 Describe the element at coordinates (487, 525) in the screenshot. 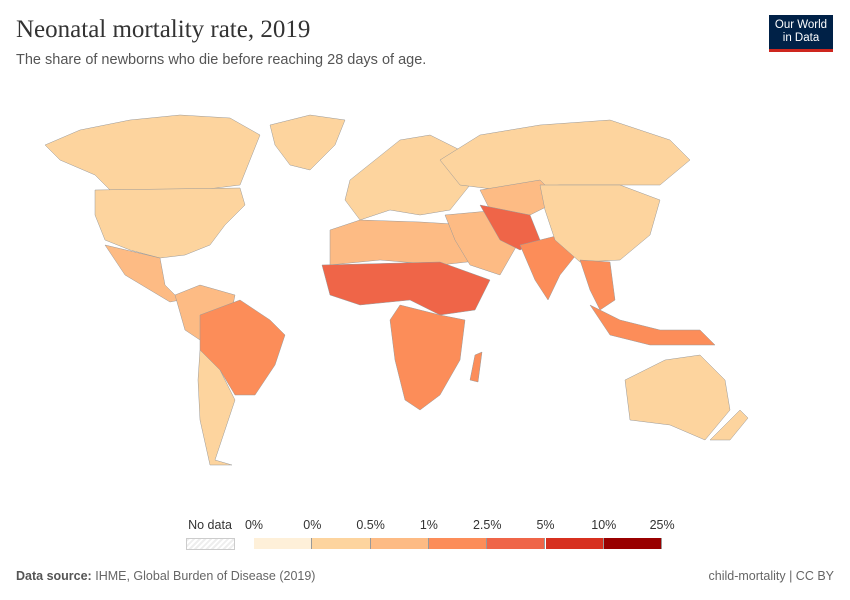

I see `legend-tick-label: 2.5%` at that location.